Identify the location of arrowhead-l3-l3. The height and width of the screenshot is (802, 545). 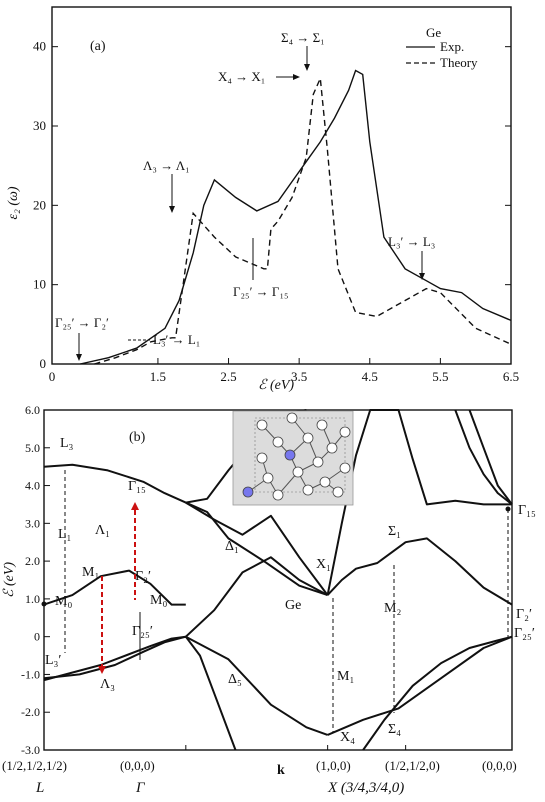
(422, 276).